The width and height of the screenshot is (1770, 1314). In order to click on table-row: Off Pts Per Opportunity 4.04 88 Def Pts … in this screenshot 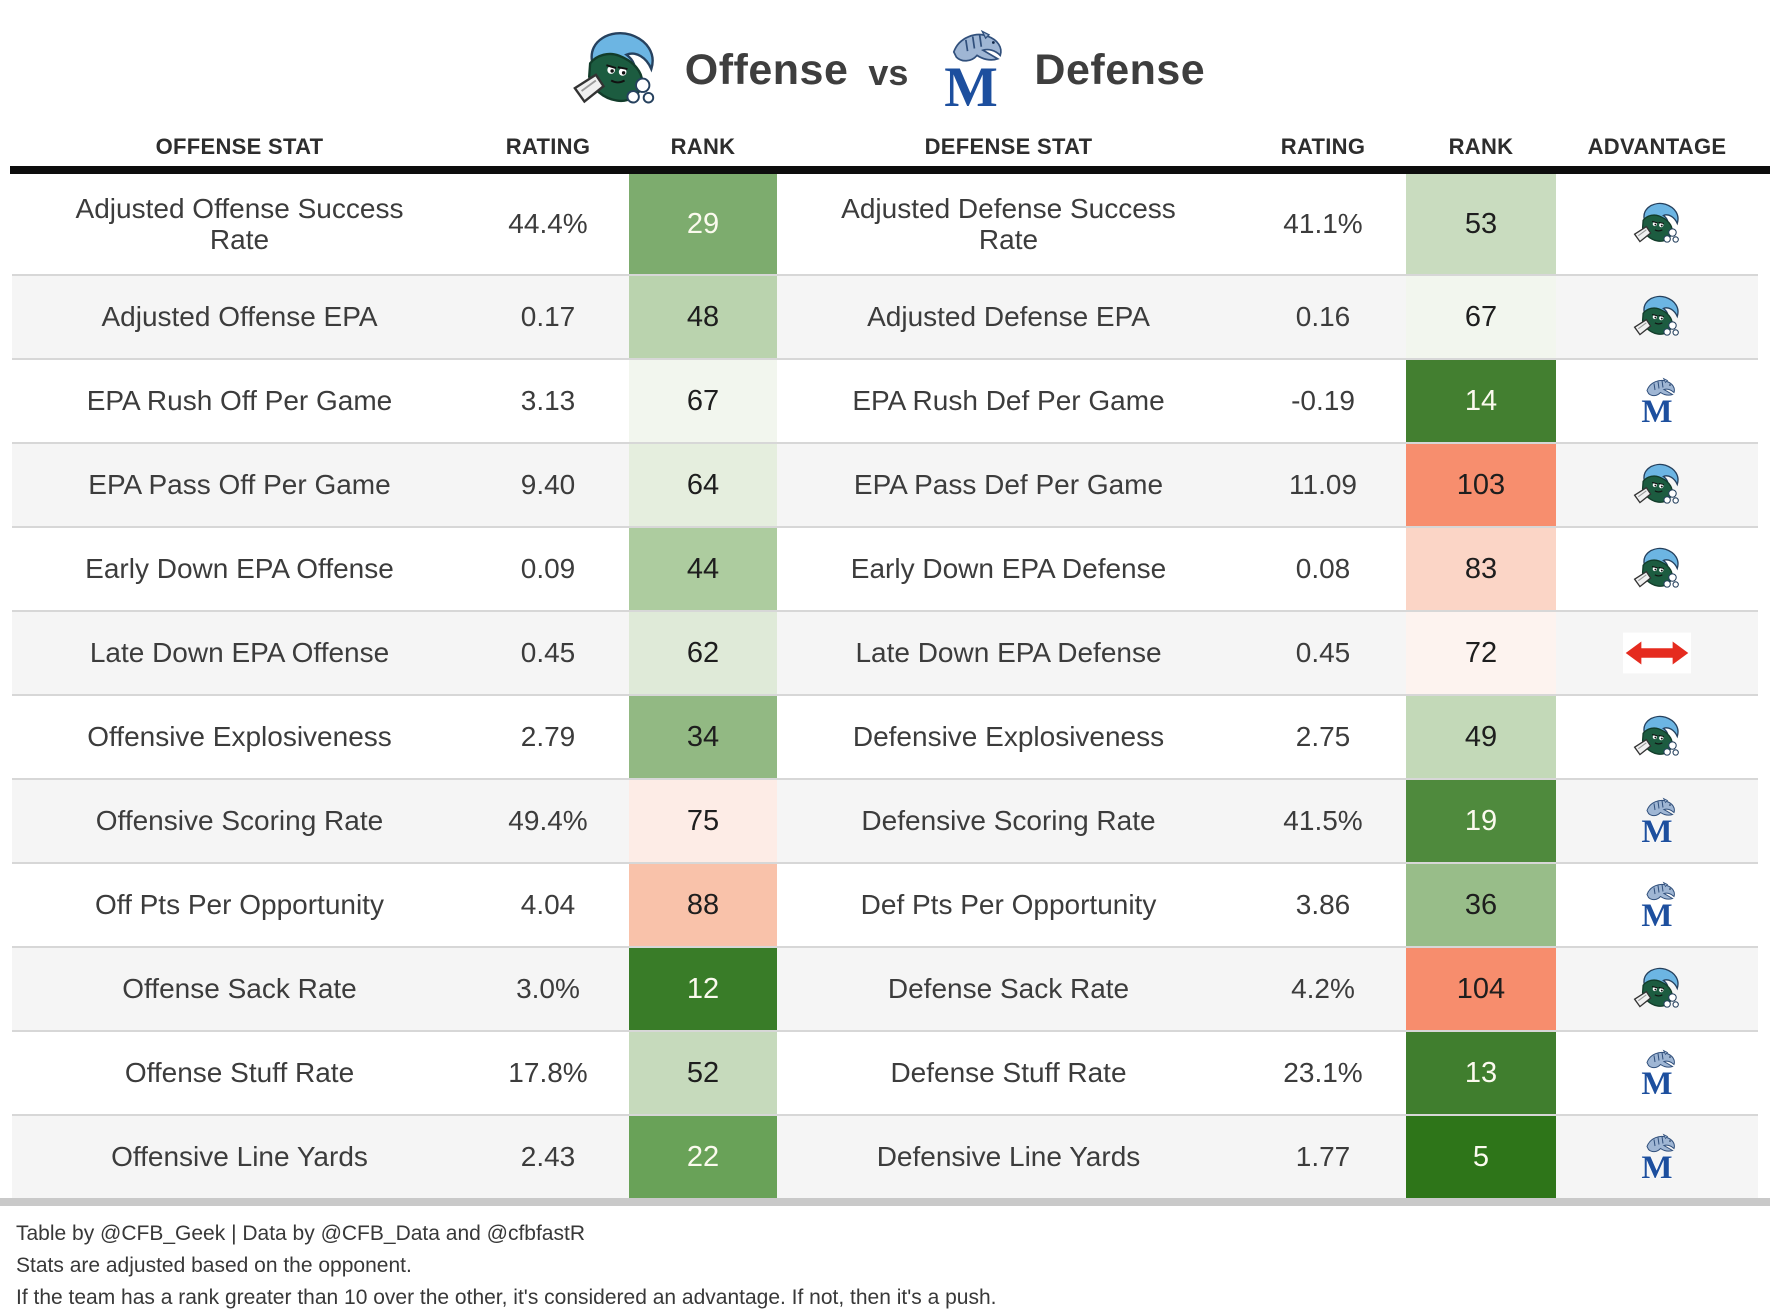, I will do `click(885, 904)`.